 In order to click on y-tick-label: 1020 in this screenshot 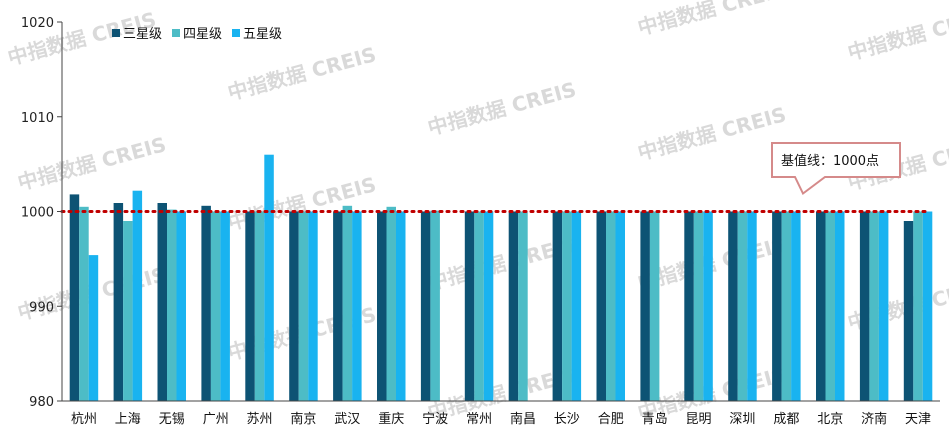, I will do `click(37, 23)`.